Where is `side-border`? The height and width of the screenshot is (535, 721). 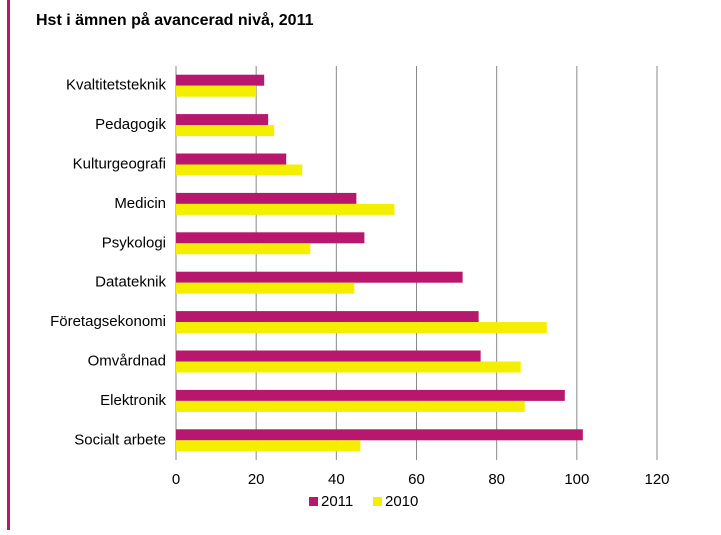
side-border is located at coordinates (8, 265).